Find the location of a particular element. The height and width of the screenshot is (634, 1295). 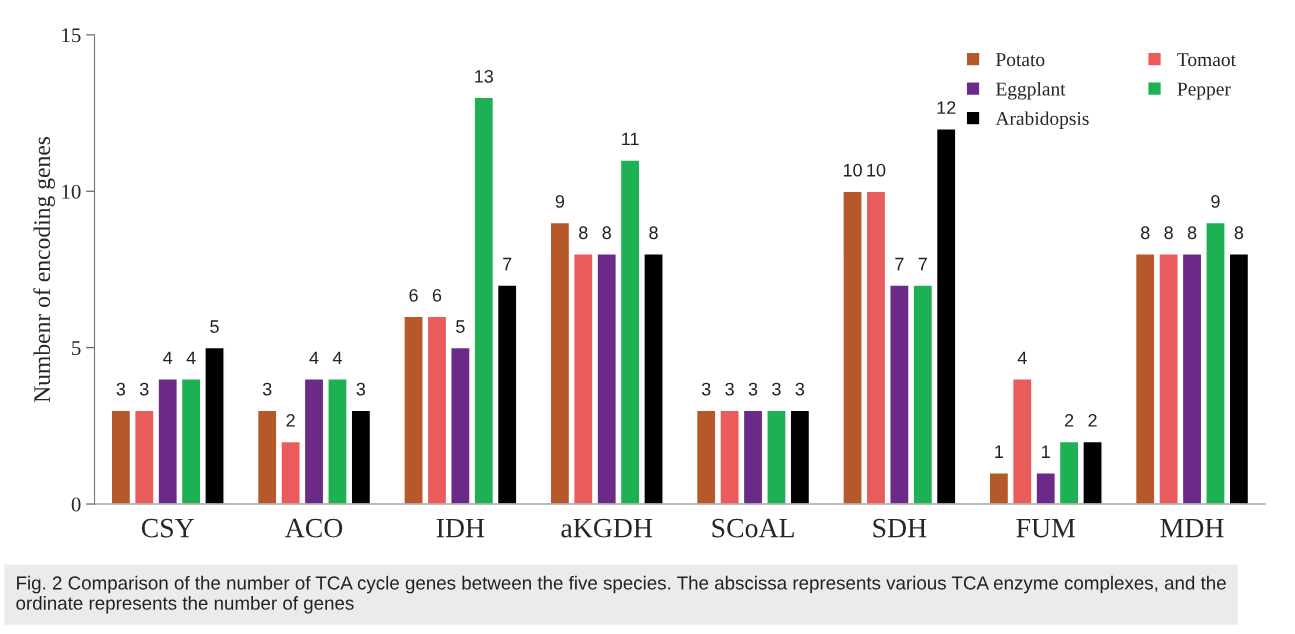

x-tick-label: MDH is located at coordinates (1192, 528).